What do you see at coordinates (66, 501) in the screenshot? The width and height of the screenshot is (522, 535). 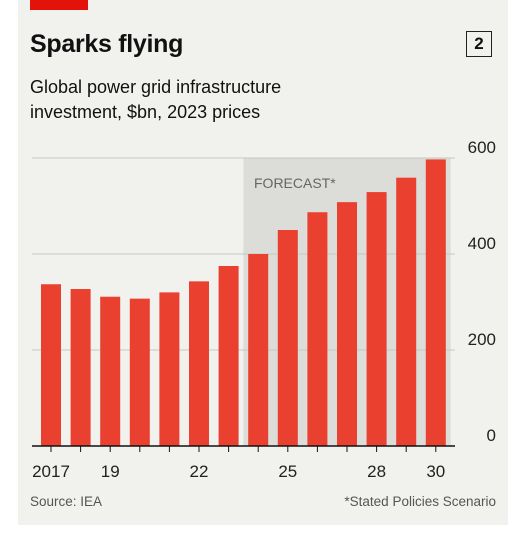 I see `source-note: Source: IEA` at bounding box center [66, 501].